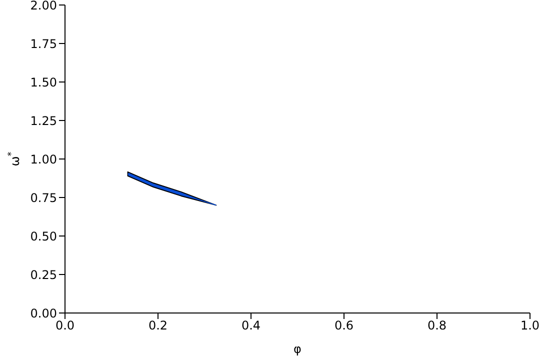  I want to click on x-tick-label: 0.2, so click(158, 325).